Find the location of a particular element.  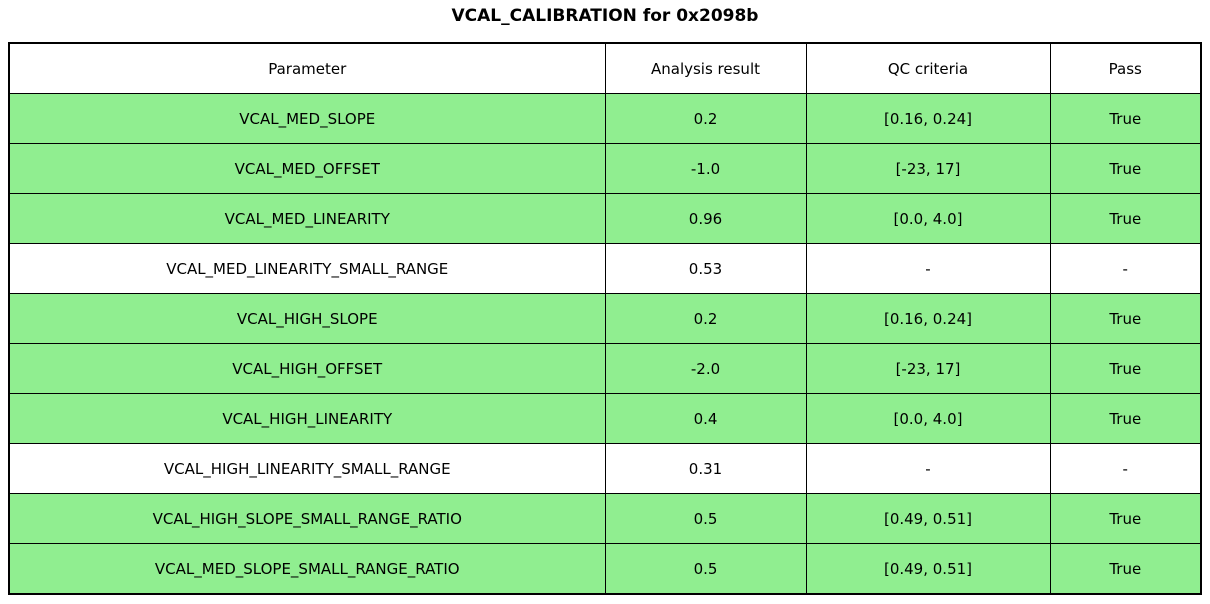

table-row: VCAL_HIGH_OFFSET -2.0 [-23, 17] True is located at coordinates (605, 368).